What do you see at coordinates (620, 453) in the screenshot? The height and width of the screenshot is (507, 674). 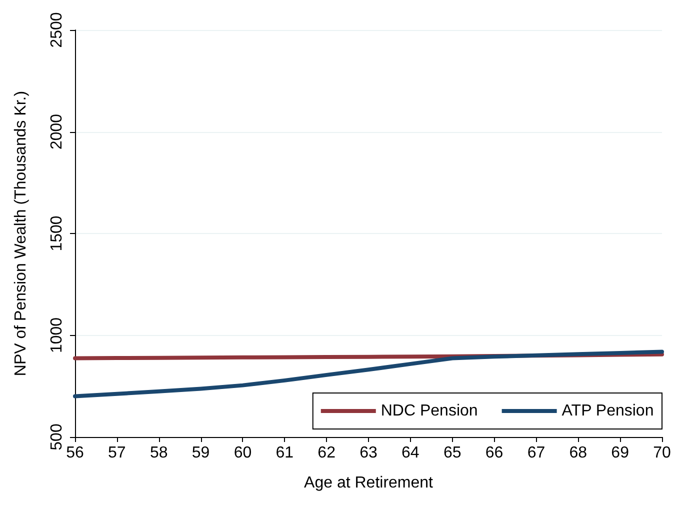 I see `x-tick-label: 69` at bounding box center [620, 453].